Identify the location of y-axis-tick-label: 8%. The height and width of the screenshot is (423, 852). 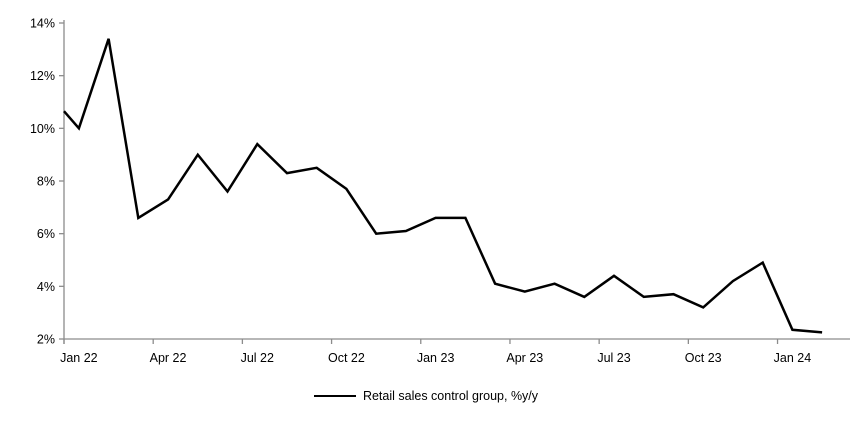
(46, 182).